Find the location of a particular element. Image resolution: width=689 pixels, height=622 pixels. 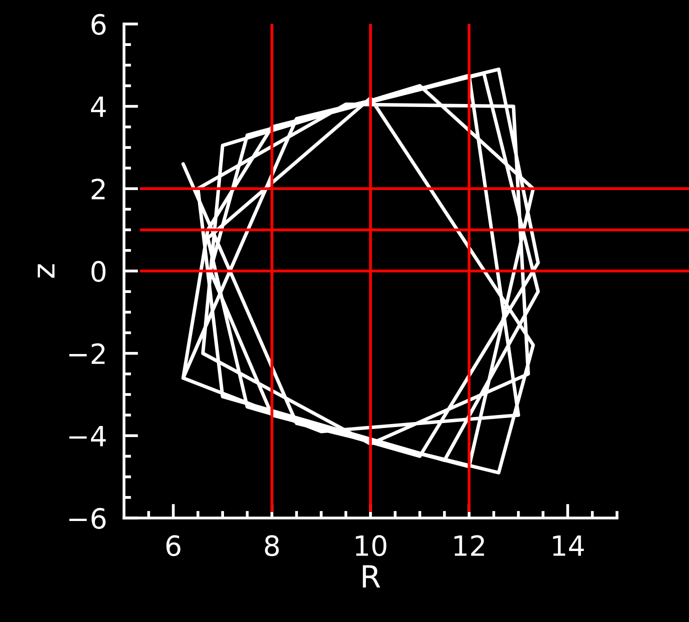

x-tick-label: 8 is located at coordinates (271, 545).